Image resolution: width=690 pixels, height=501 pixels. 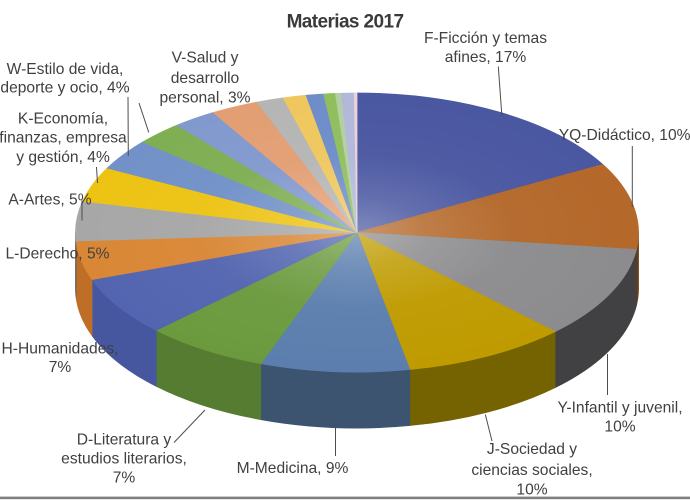 What do you see at coordinates (486, 57) in the screenshot?
I see `svg-text: afines, 17%` at bounding box center [486, 57].